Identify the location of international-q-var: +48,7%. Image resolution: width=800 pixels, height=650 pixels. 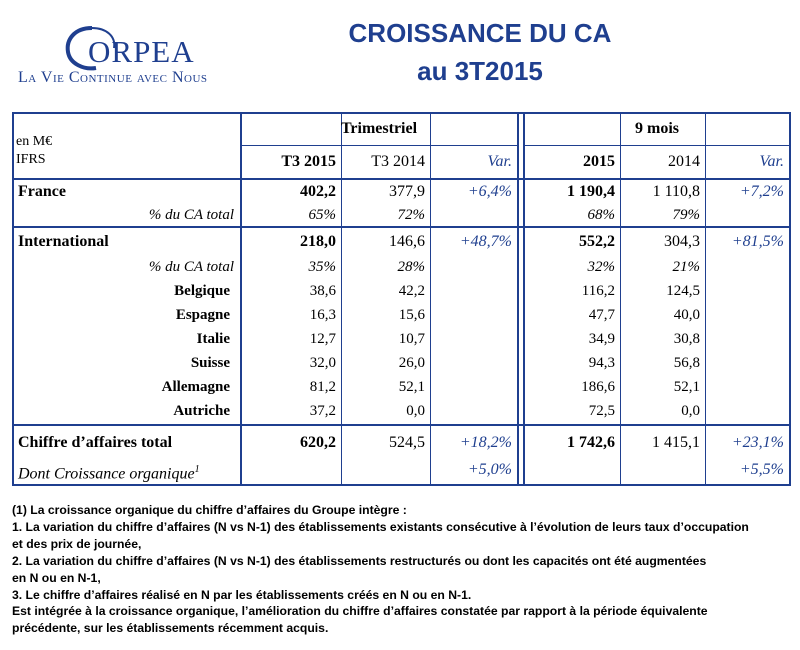
(485, 241).